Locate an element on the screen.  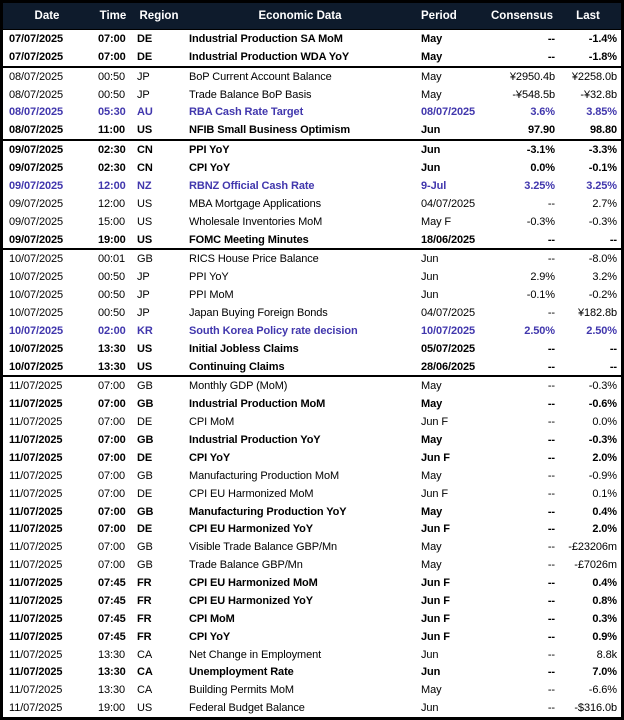
cell-event: Continuing Claims is located at coordinates (237, 366).